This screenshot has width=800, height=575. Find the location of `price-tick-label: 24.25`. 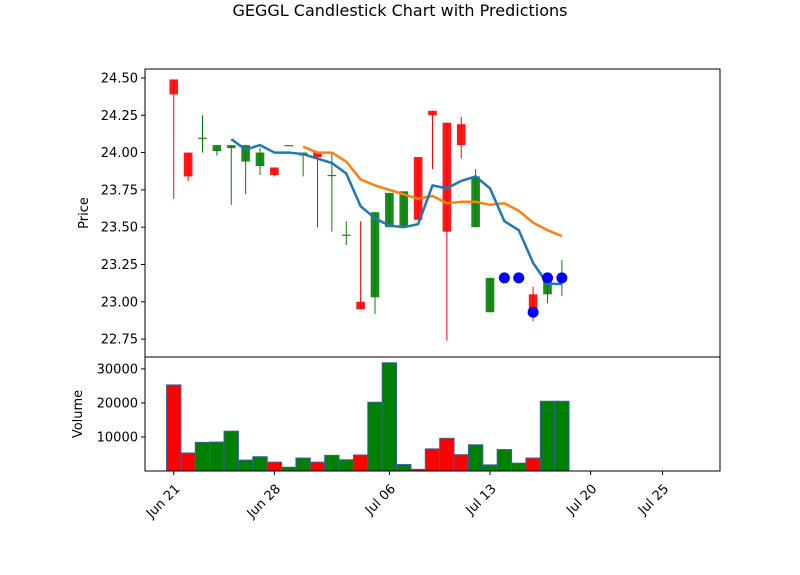

price-tick-label: 24.25 is located at coordinates (119, 116).